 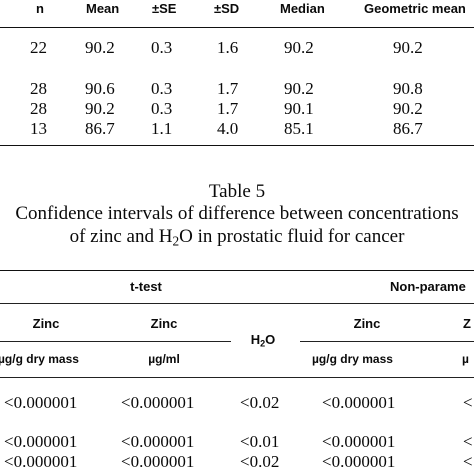 I want to click on col-header-zinc-ttest-ml: Zinc, so click(x=164, y=323).